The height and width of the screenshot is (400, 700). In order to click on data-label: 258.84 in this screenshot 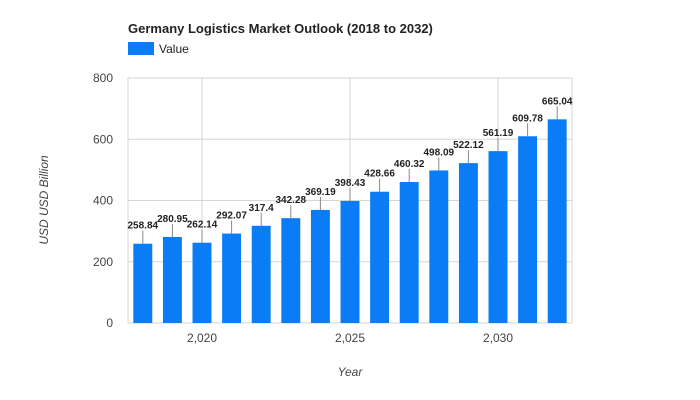, I will do `click(143, 226)`.